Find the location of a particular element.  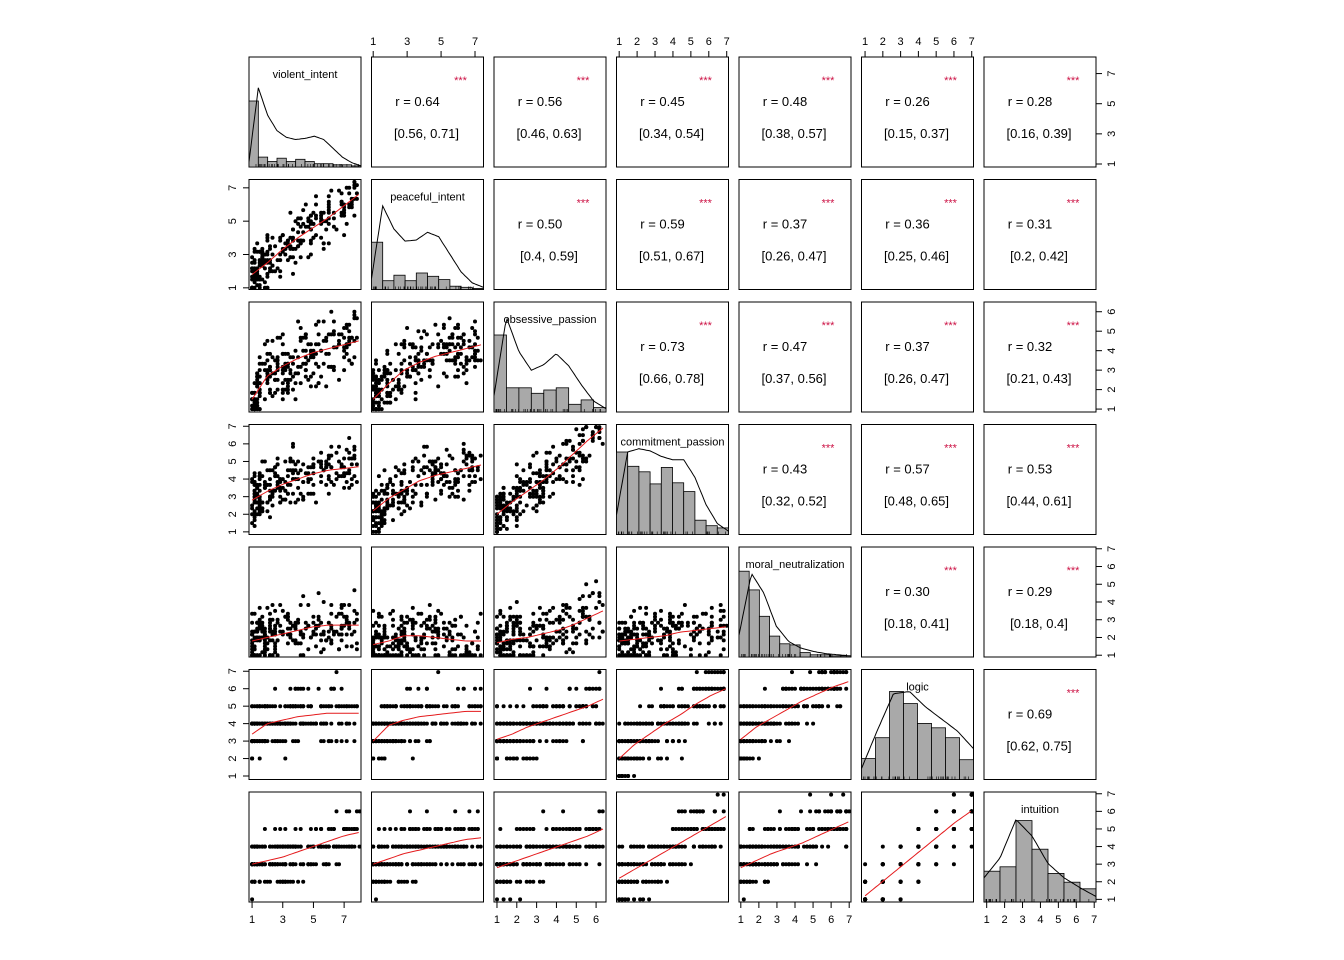

loess-line is located at coordinates (305, 483).